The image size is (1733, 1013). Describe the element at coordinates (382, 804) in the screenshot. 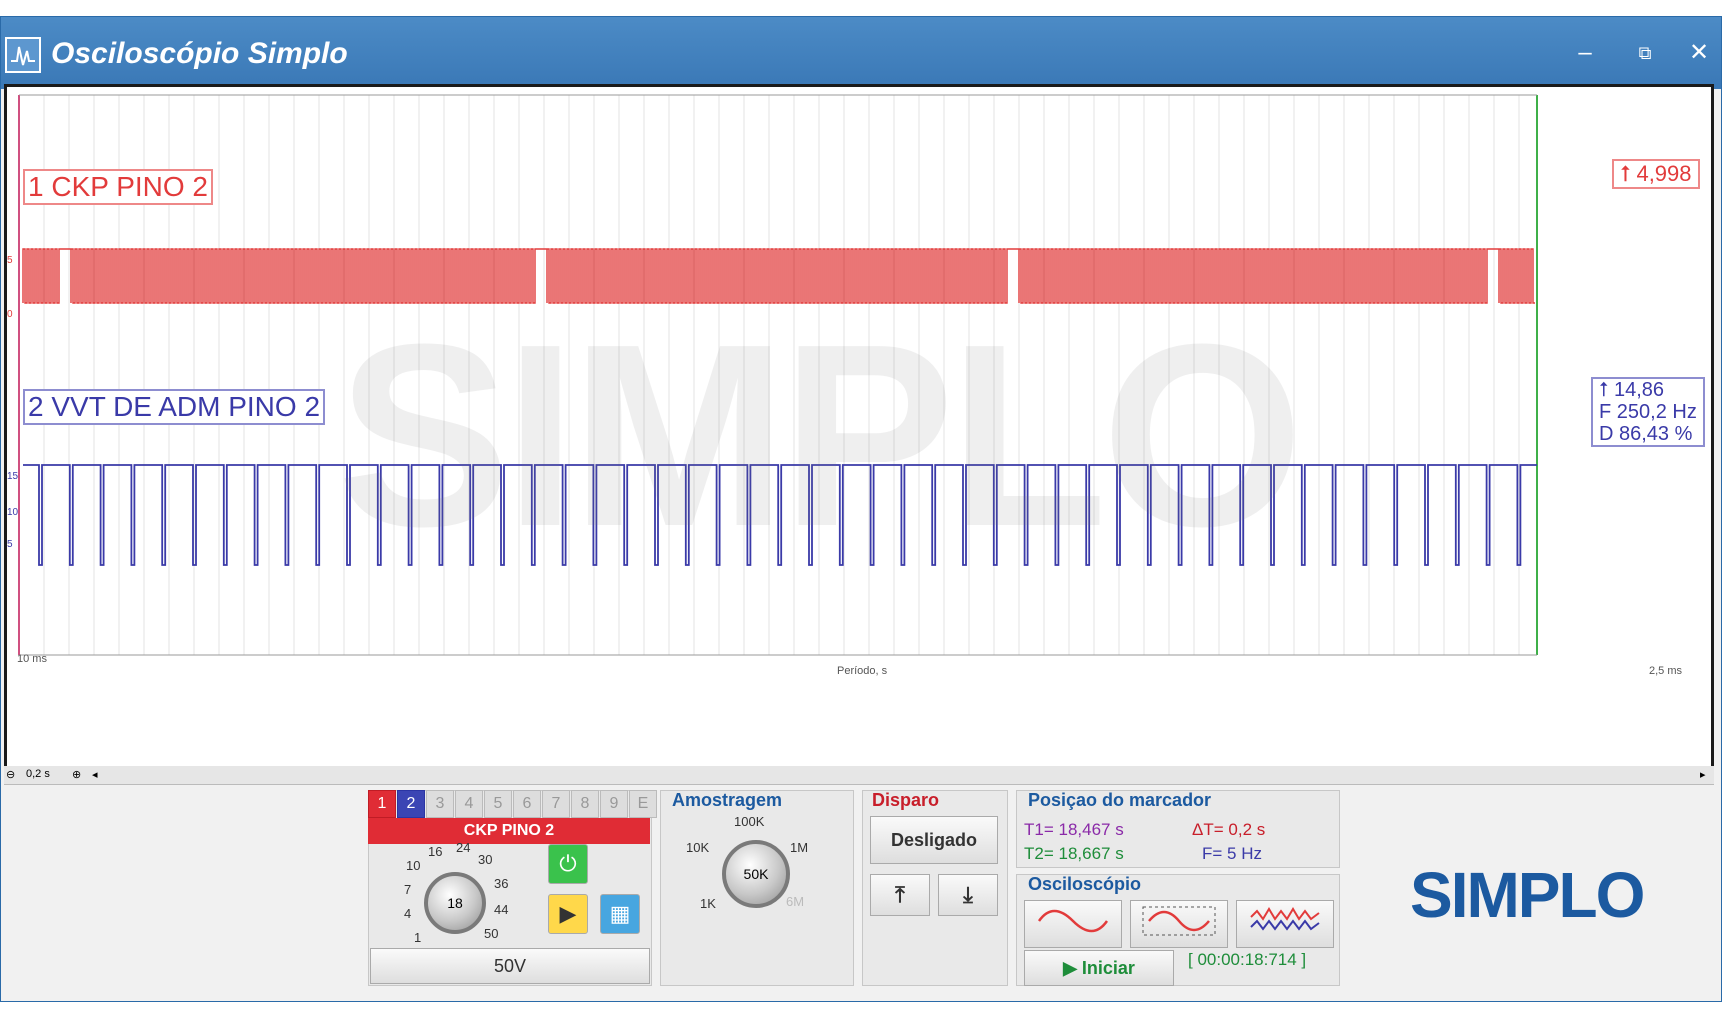

I see `tab-channel-1: 1` at that location.